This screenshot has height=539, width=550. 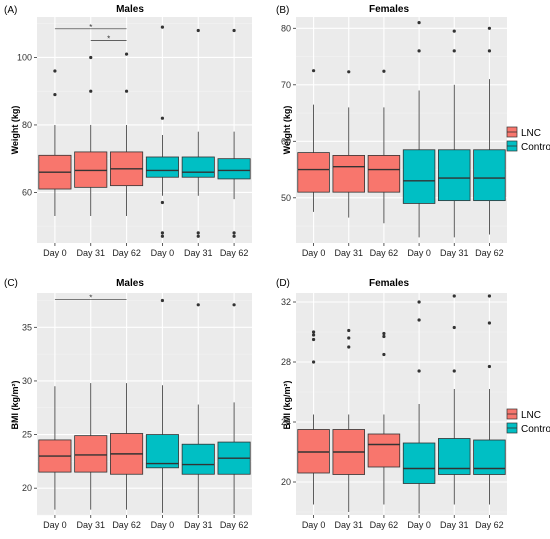 I want to click on y-tick-label: 25, so click(x=27, y=435).